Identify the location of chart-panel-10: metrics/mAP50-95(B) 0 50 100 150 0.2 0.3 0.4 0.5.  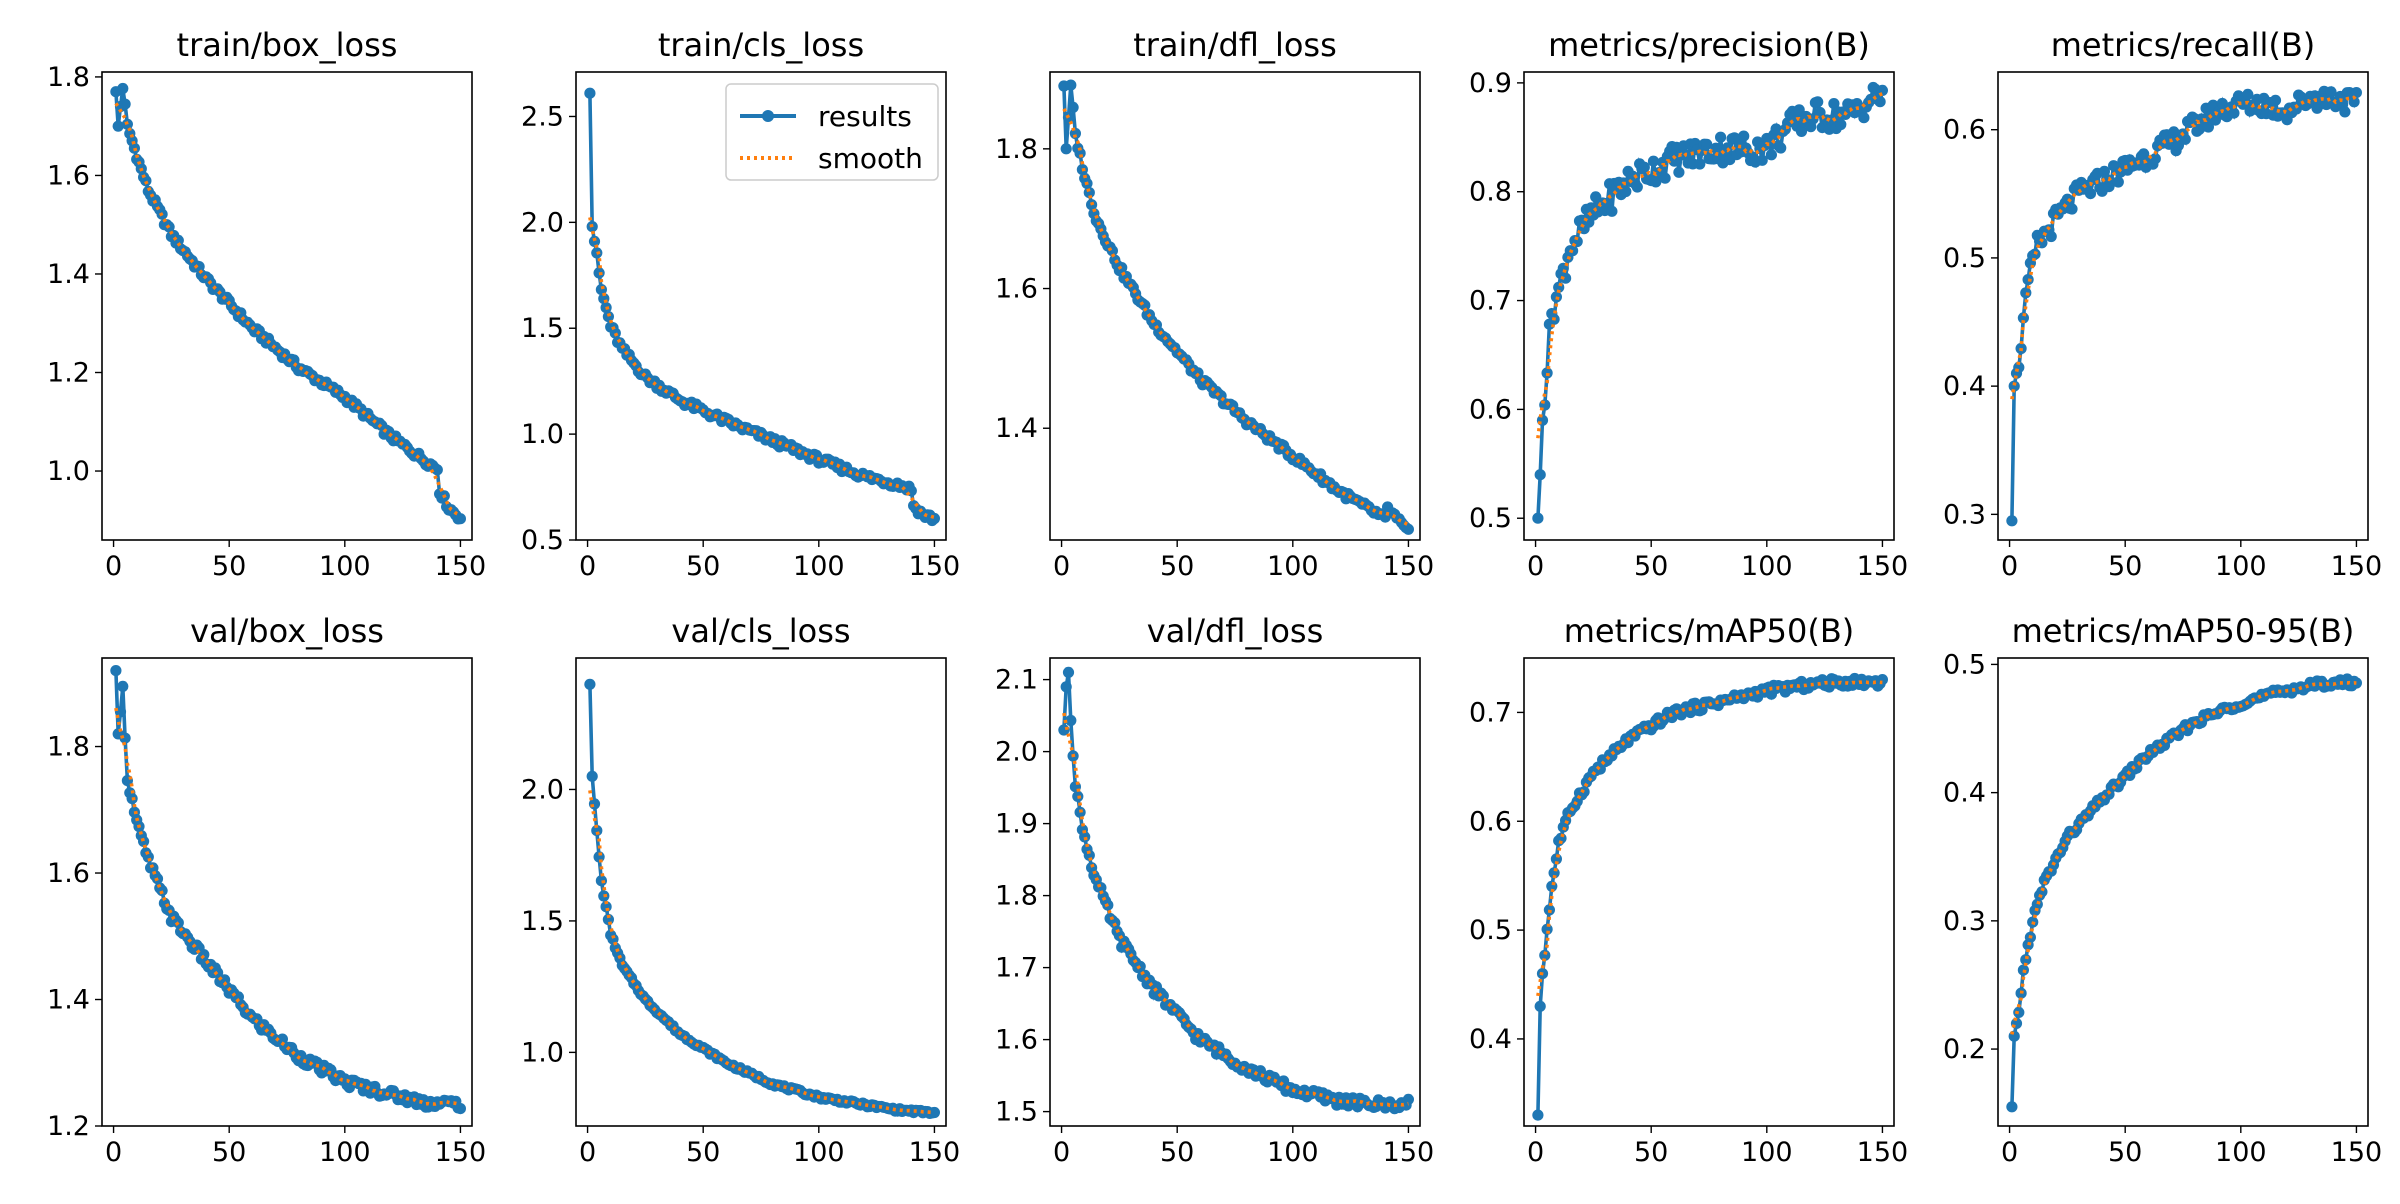
(2162, 890).